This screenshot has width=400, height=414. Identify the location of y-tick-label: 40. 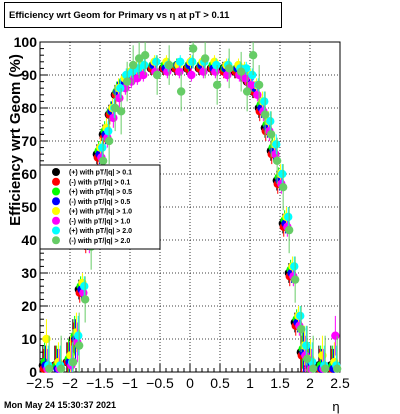
(29, 240).